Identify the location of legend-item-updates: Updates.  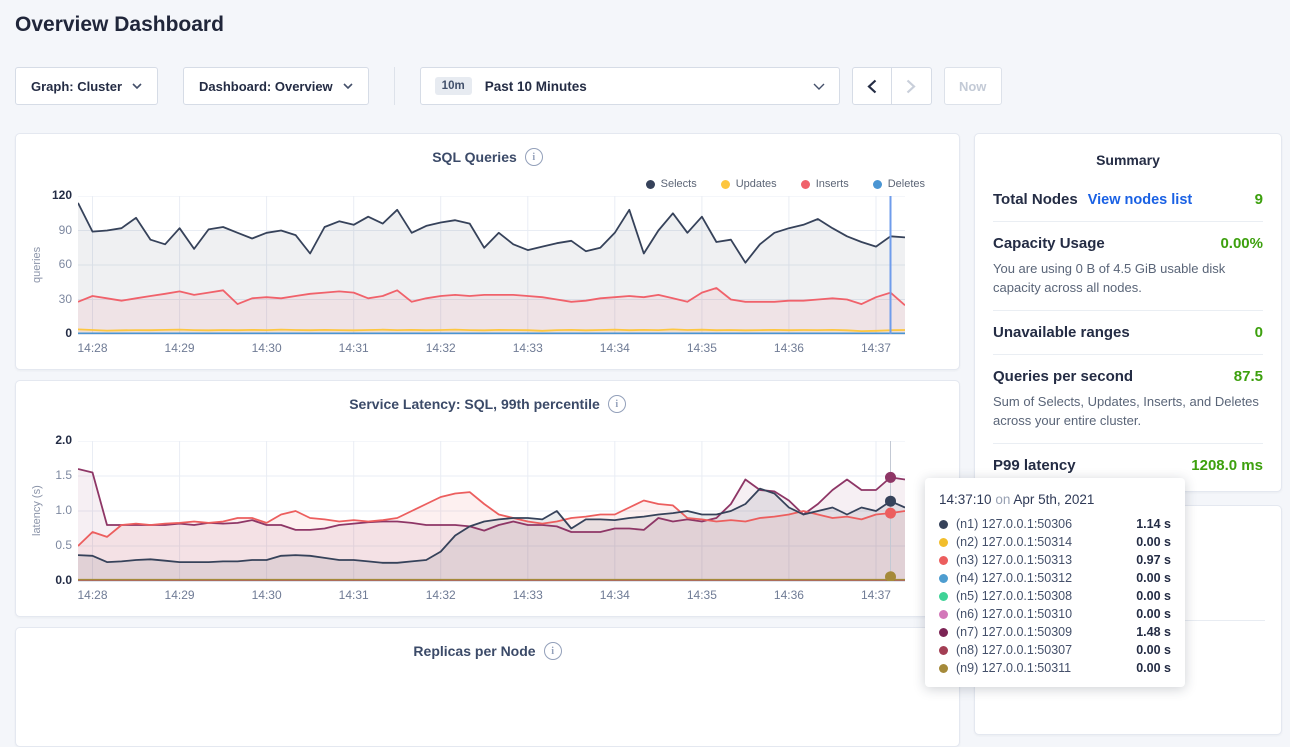
(748, 184).